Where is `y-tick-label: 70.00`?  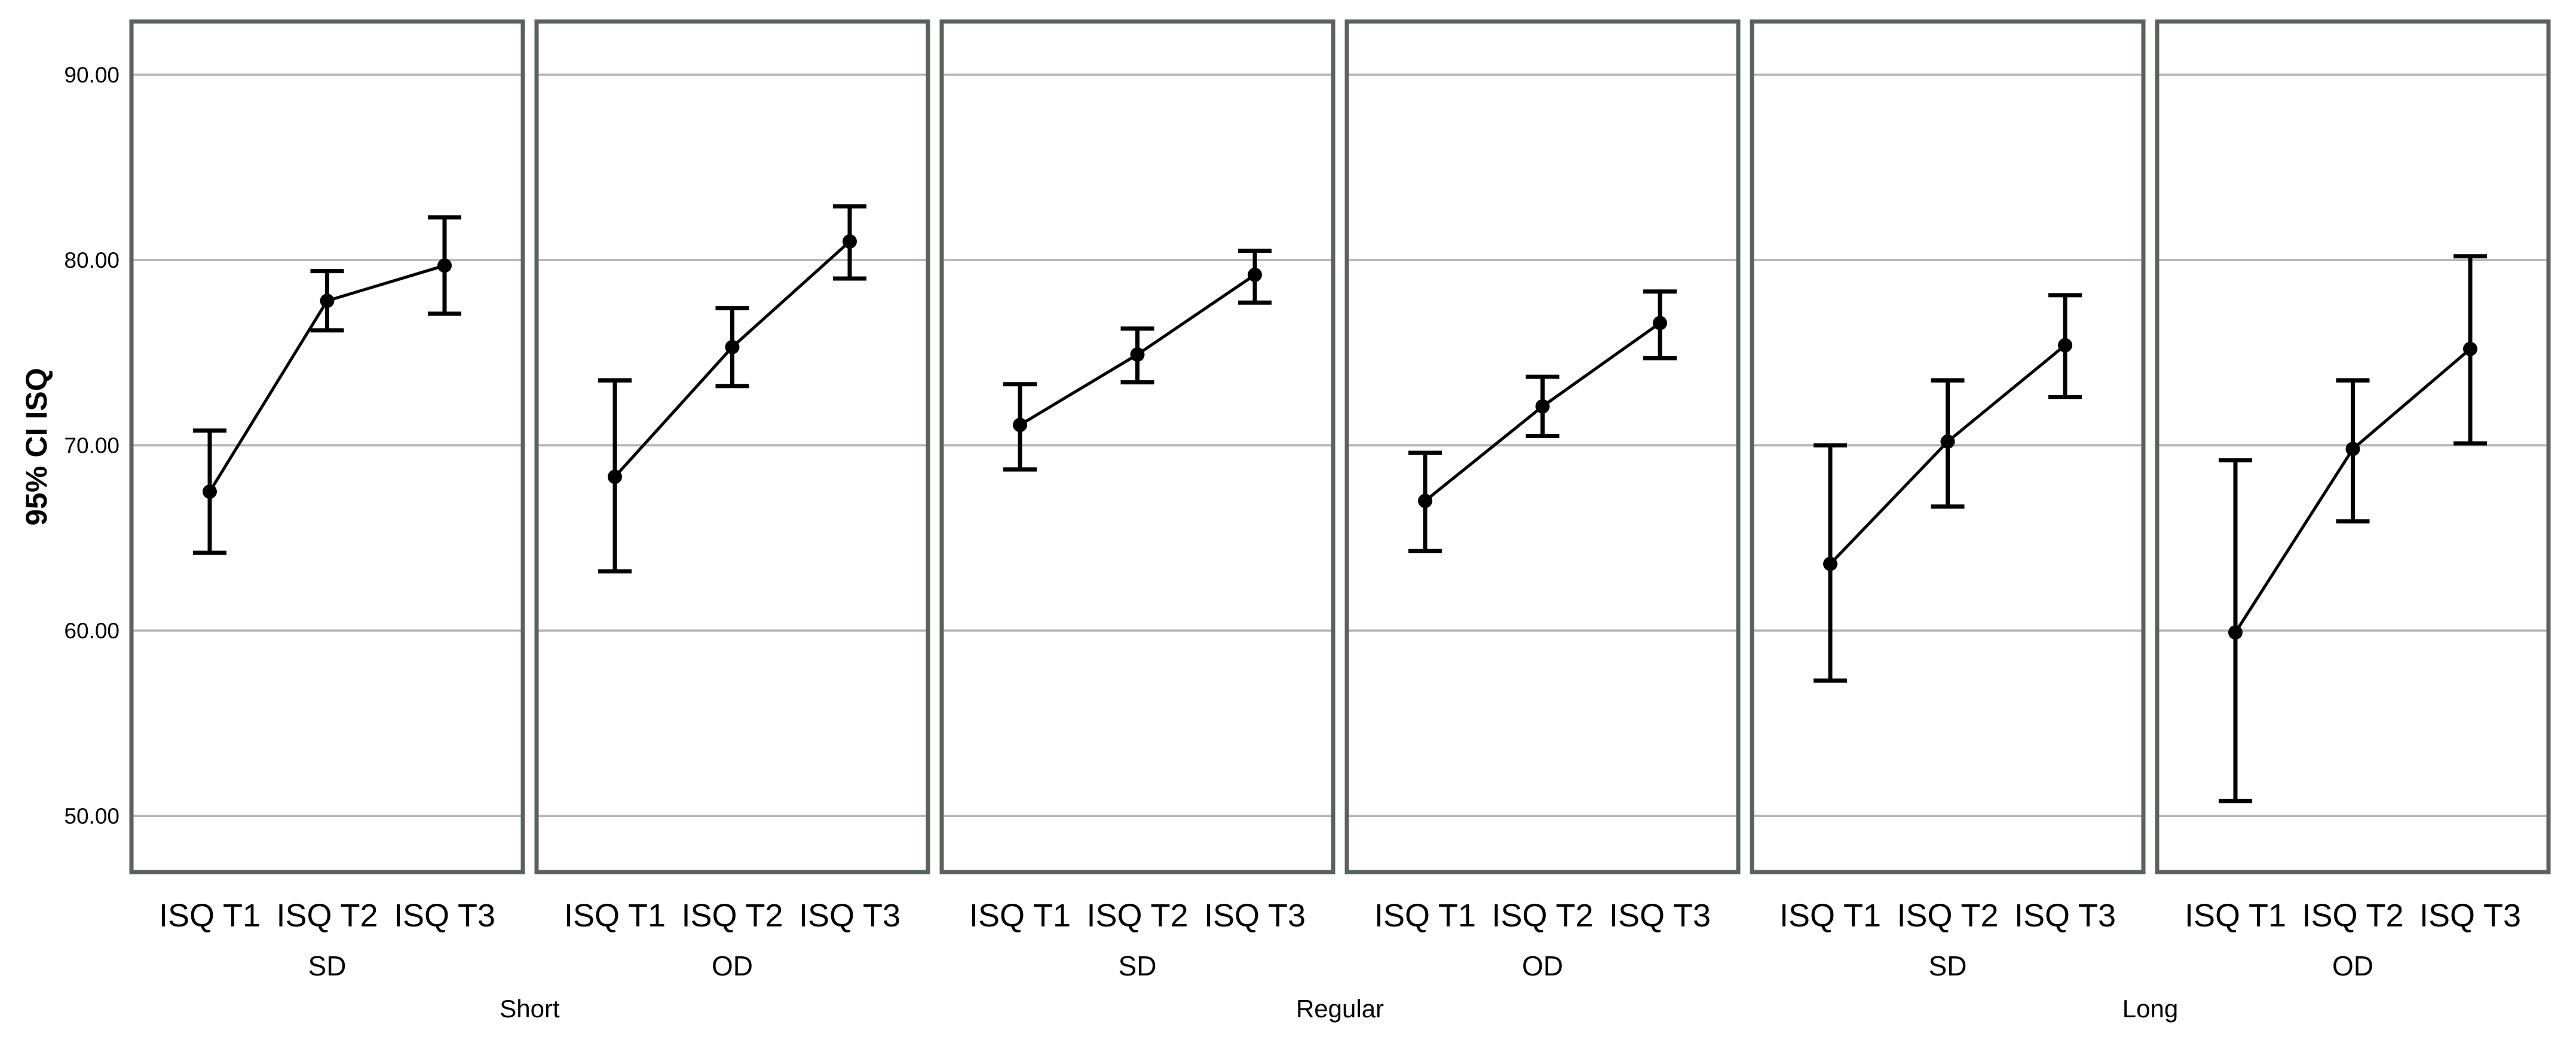
y-tick-label: 70.00 is located at coordinates (92, 445).